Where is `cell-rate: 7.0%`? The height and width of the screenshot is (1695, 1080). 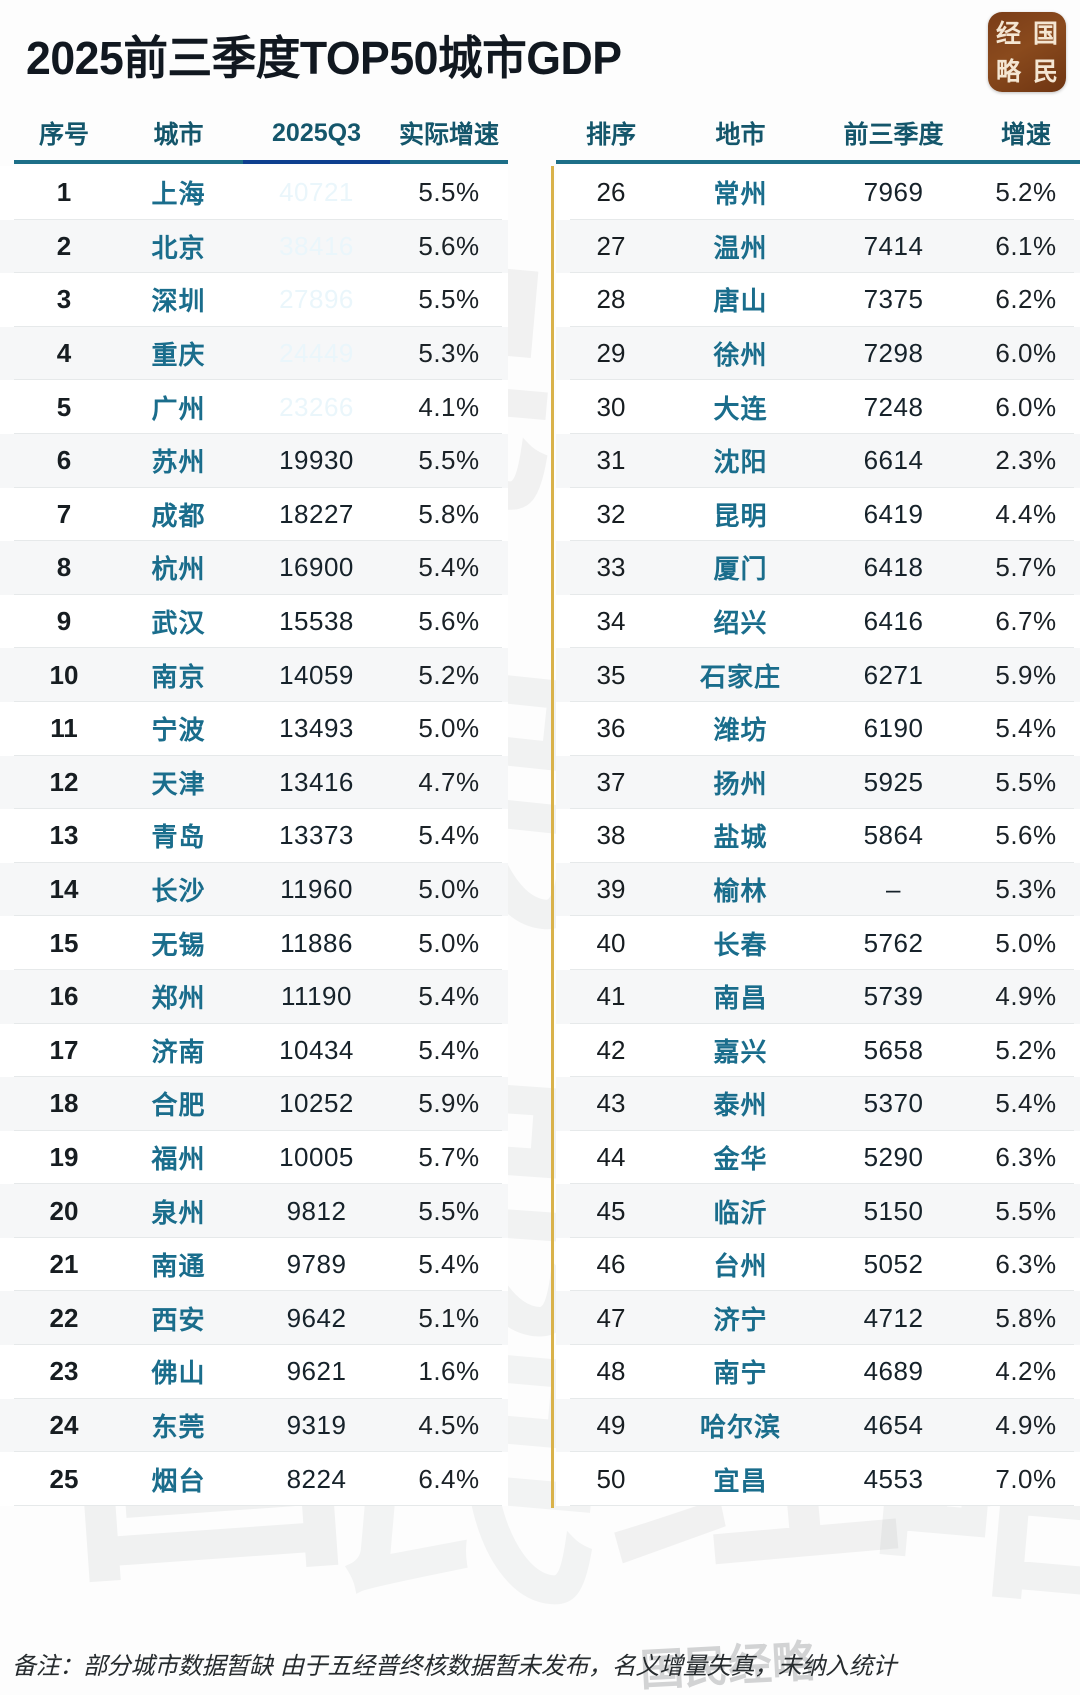
cell-rate: 7.0% is located at coordinates (1026, 1478).